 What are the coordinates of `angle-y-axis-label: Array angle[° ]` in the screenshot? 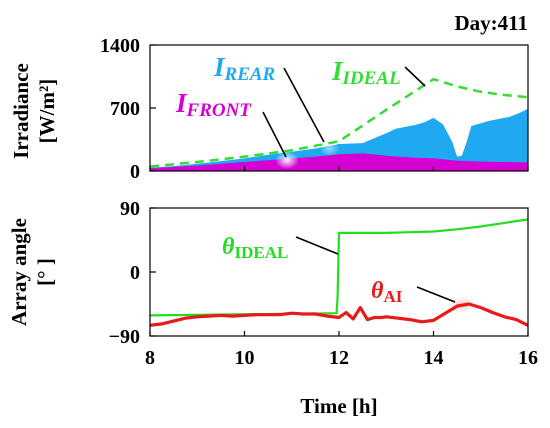 It's located at (32, 272).